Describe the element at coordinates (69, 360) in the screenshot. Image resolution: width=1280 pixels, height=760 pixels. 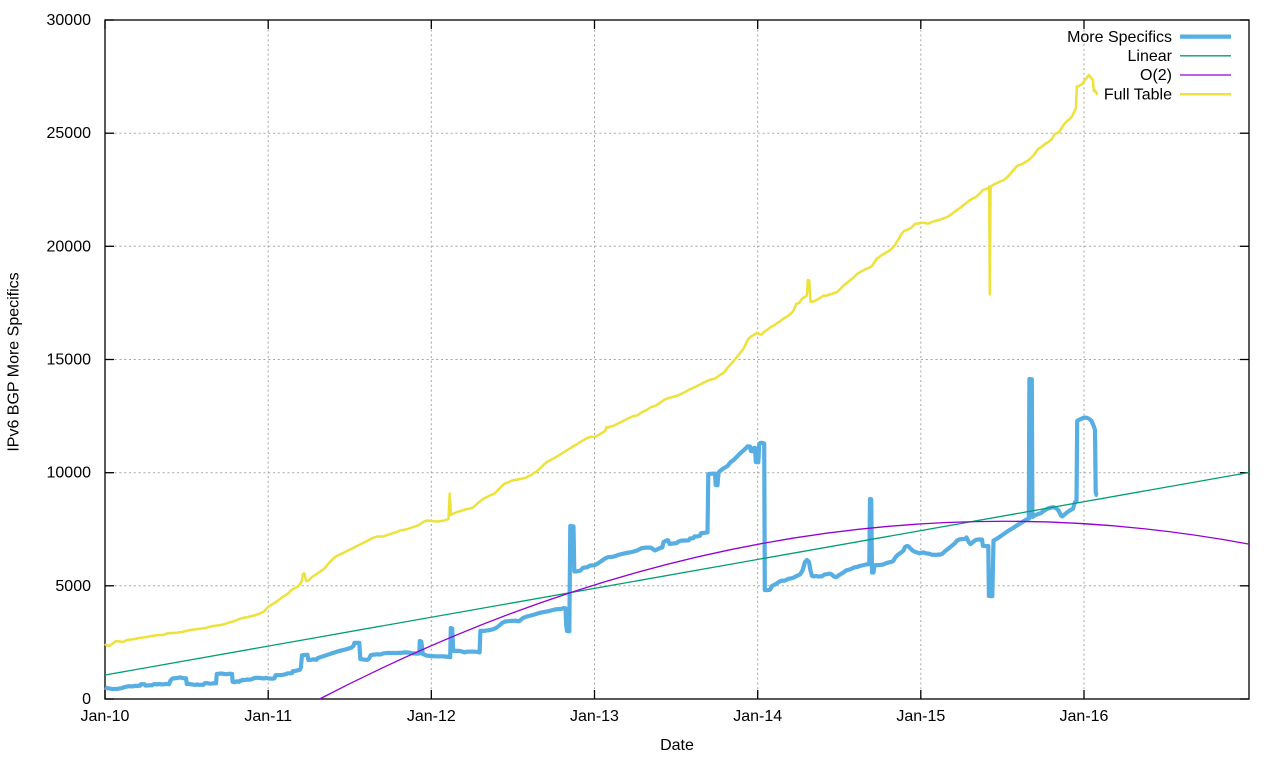
I see `svg-text: 15000` at that location.